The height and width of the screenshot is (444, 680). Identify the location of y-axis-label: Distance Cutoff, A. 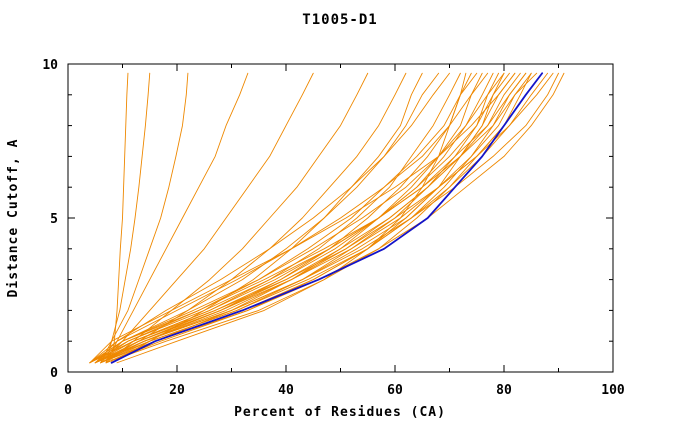
(13, 218).